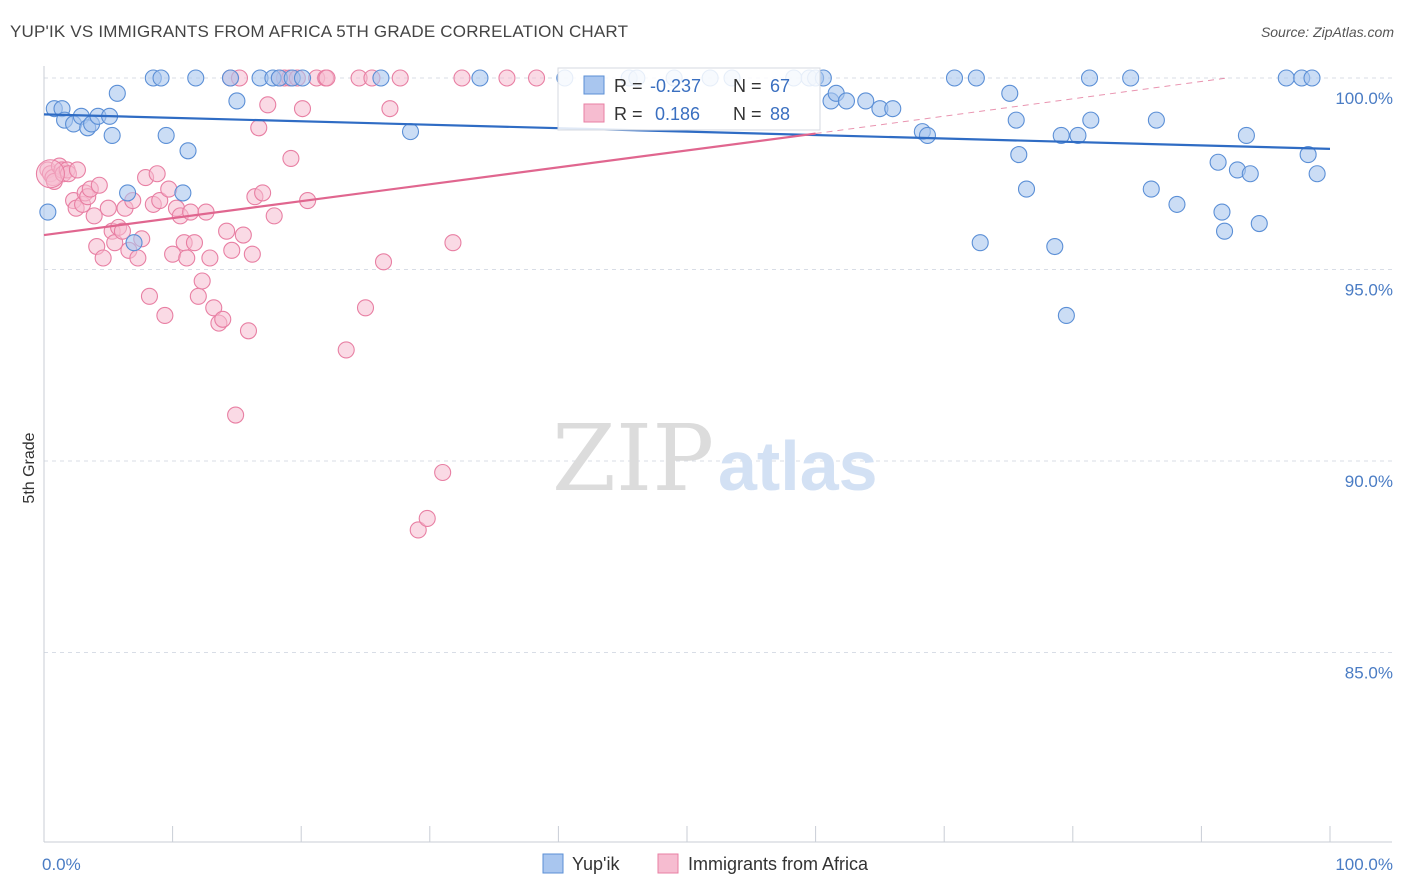 Image resolution: width=1406 pixels, height=892 pixels. I want to click on y-tick-label: 95.0%, so click(1369, 290).